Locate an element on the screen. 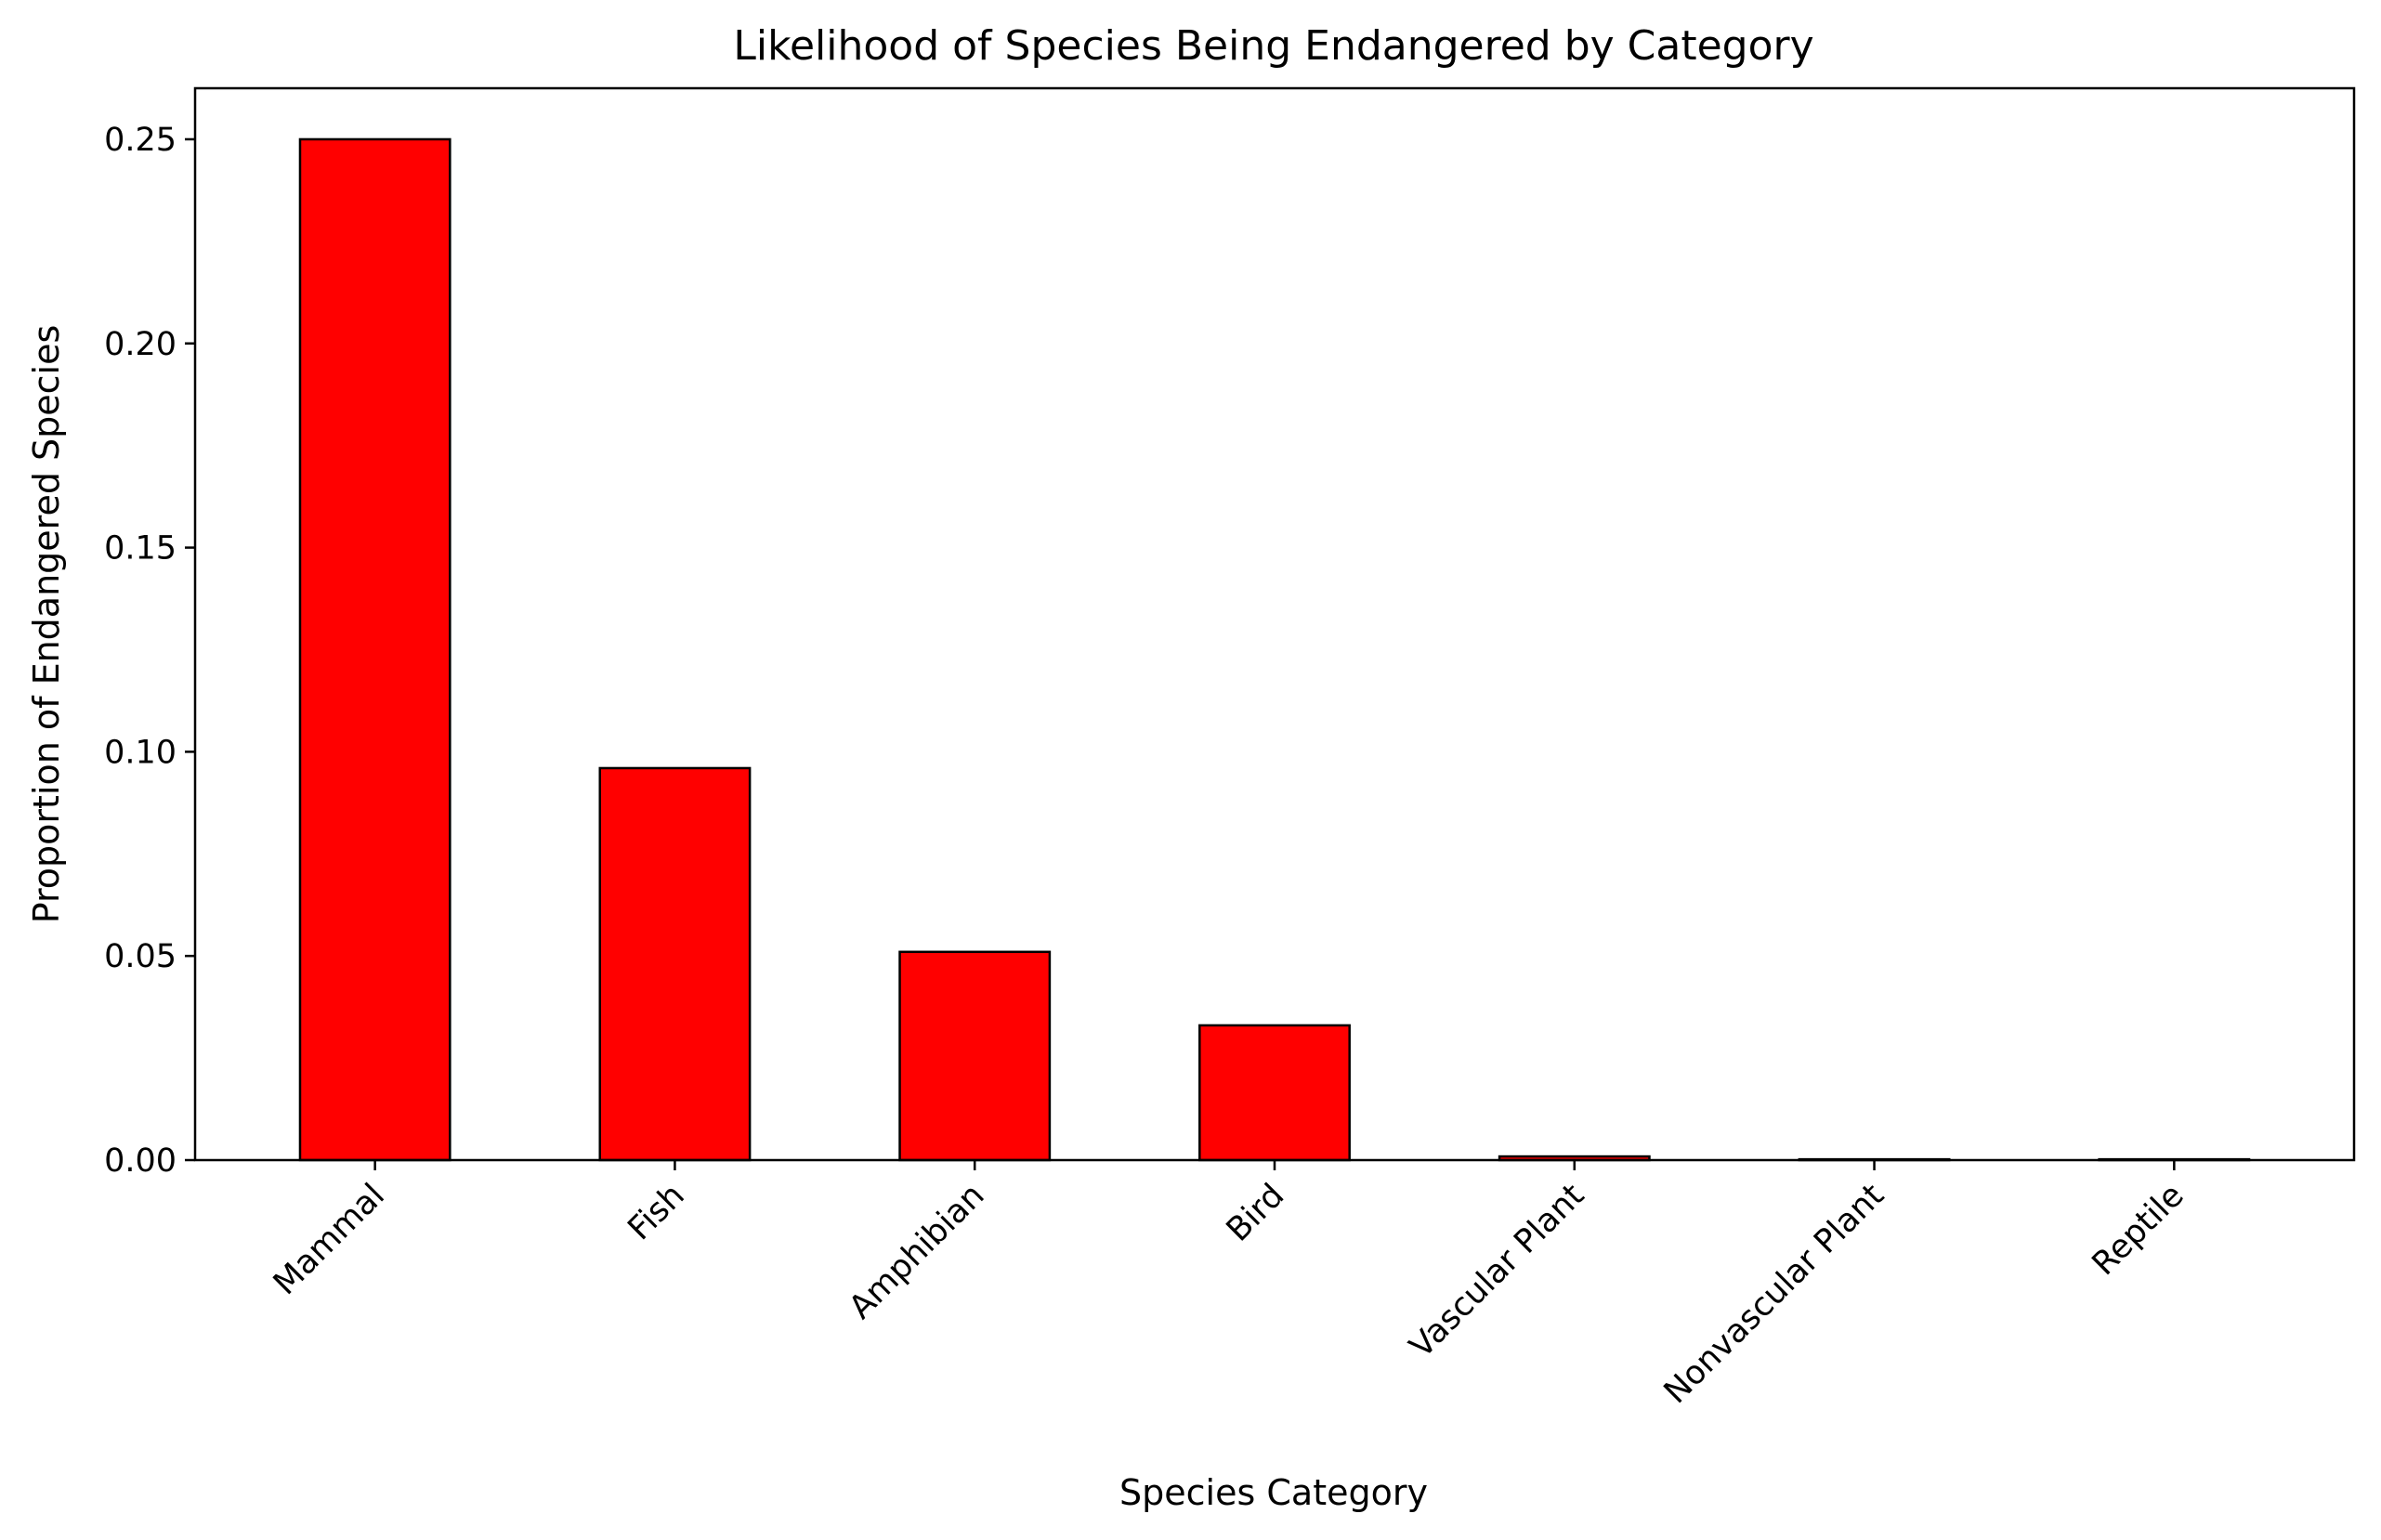 Image resolution: width=2381 pixels, height=1540 pixels. x-axis-title: Species Category is located at coordinates (1273, 1492).